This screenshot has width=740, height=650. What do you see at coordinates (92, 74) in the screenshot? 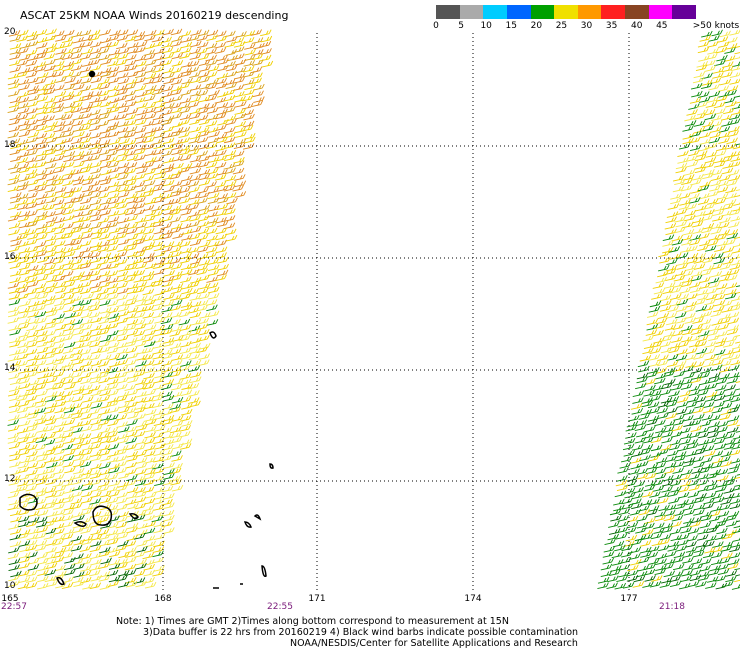
I see `island-dot` at bounding box center [92, 74].